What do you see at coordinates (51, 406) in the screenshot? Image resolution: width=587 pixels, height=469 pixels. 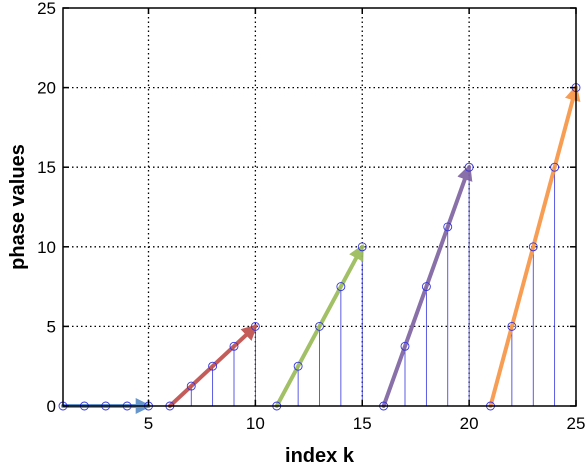 I see `y-tick-label: 0` at bounding box center [51, 406].